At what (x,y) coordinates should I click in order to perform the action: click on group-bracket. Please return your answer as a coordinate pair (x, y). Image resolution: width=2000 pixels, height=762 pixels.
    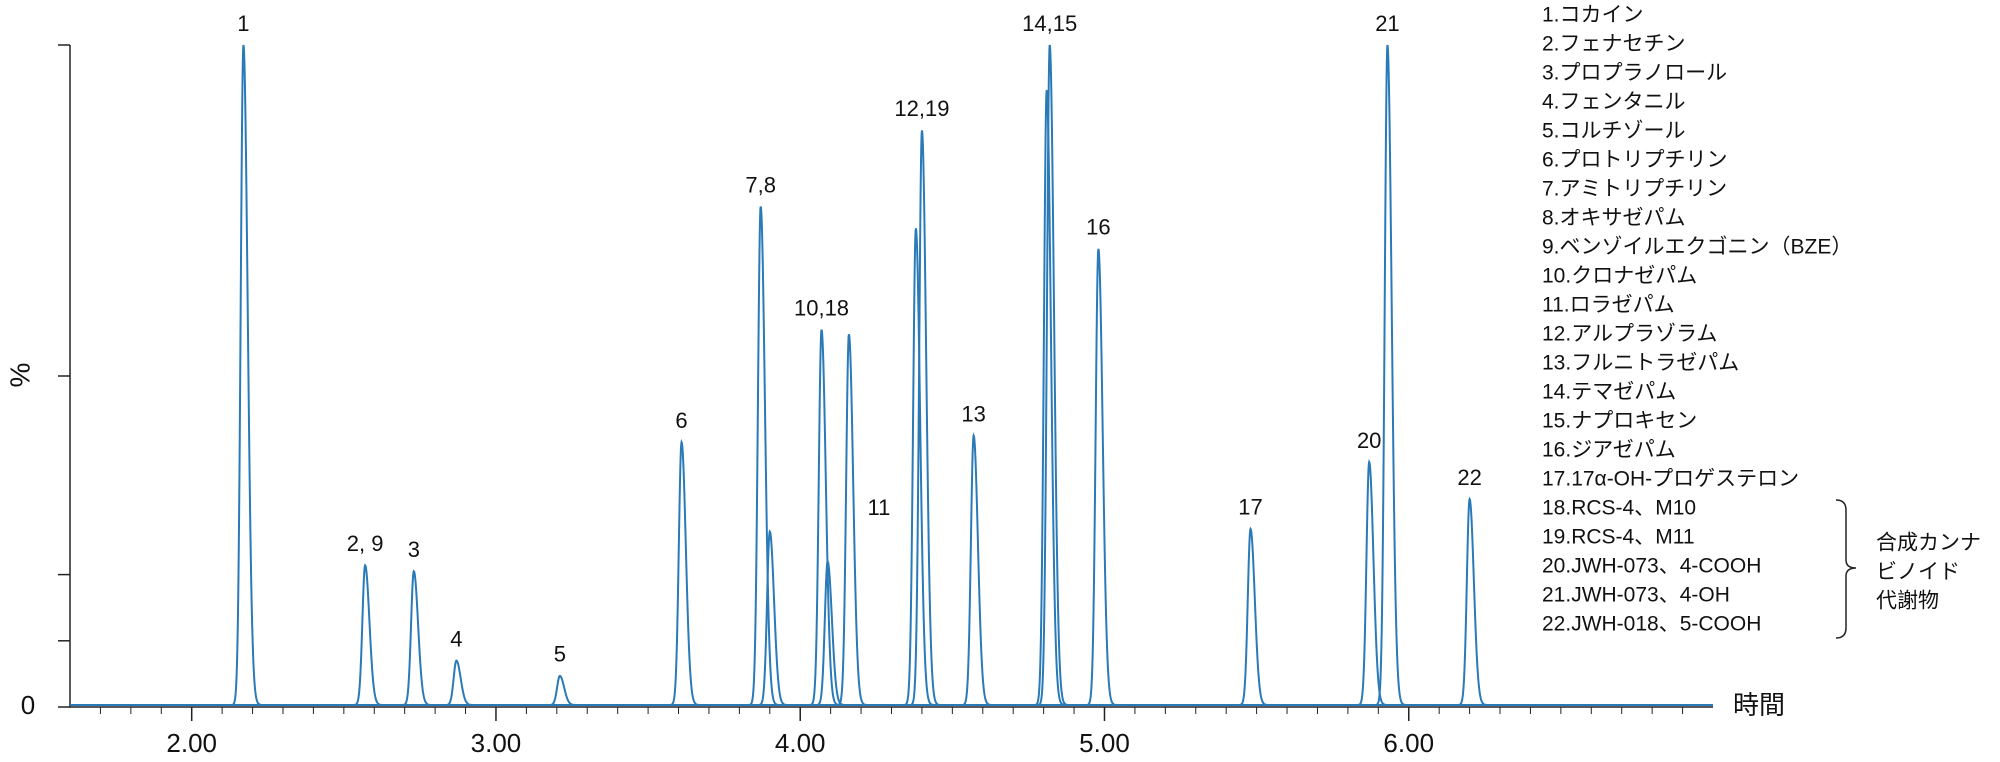
    Looking at the image, I should click on (1846, 569).